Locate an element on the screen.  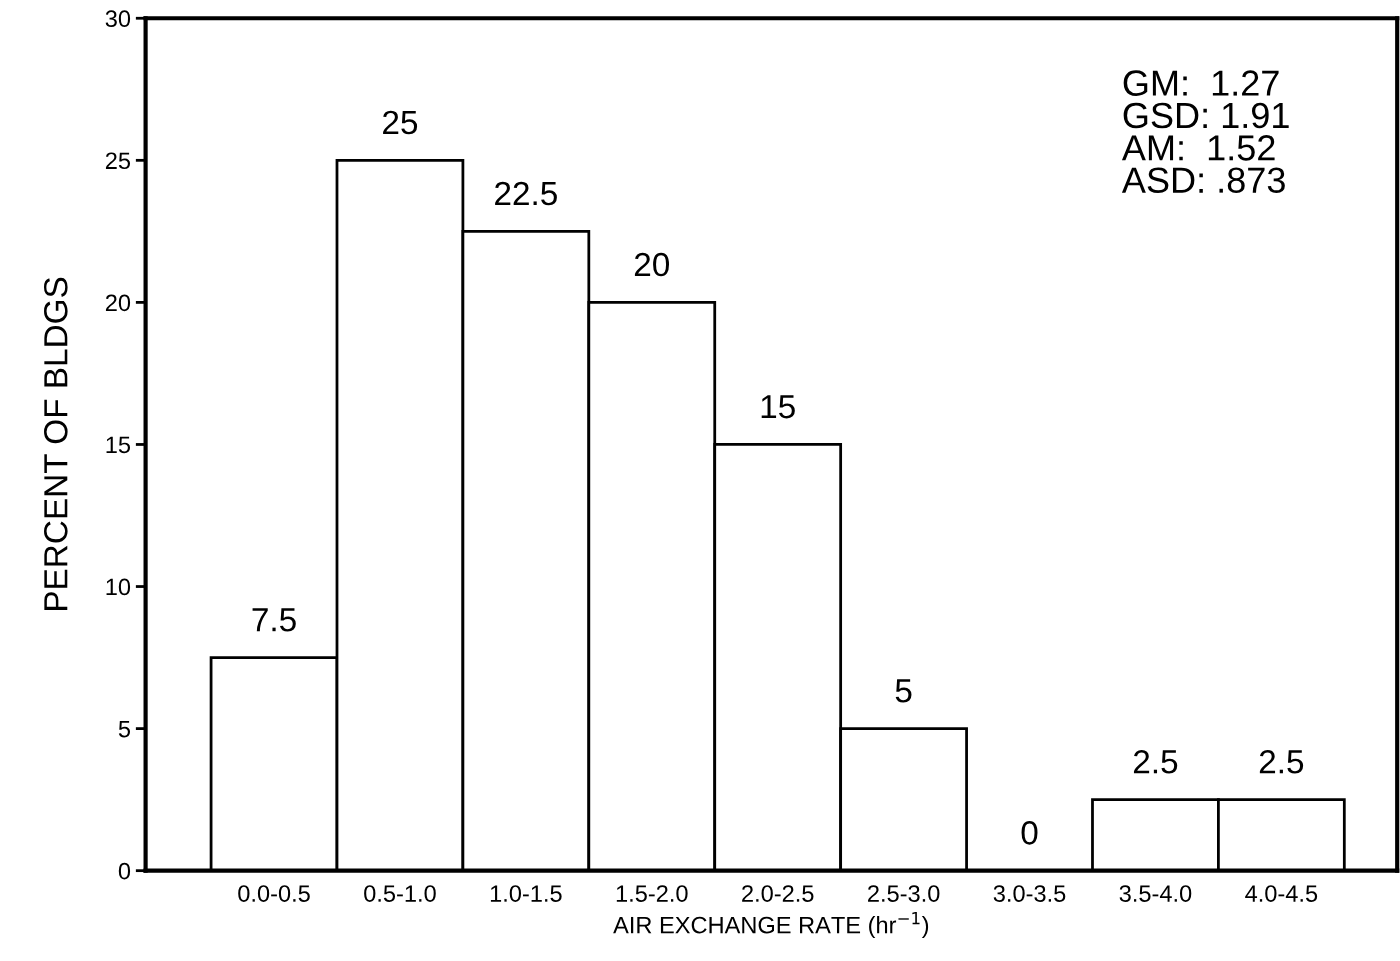
x-tick-label: 1.0-1.5 is located at coordinates (526, 893).